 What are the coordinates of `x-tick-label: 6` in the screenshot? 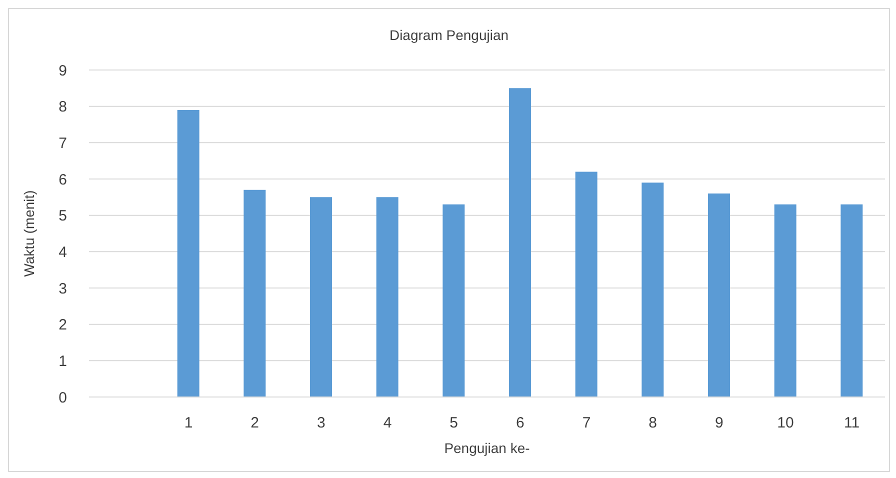 It's located at (520, 423).